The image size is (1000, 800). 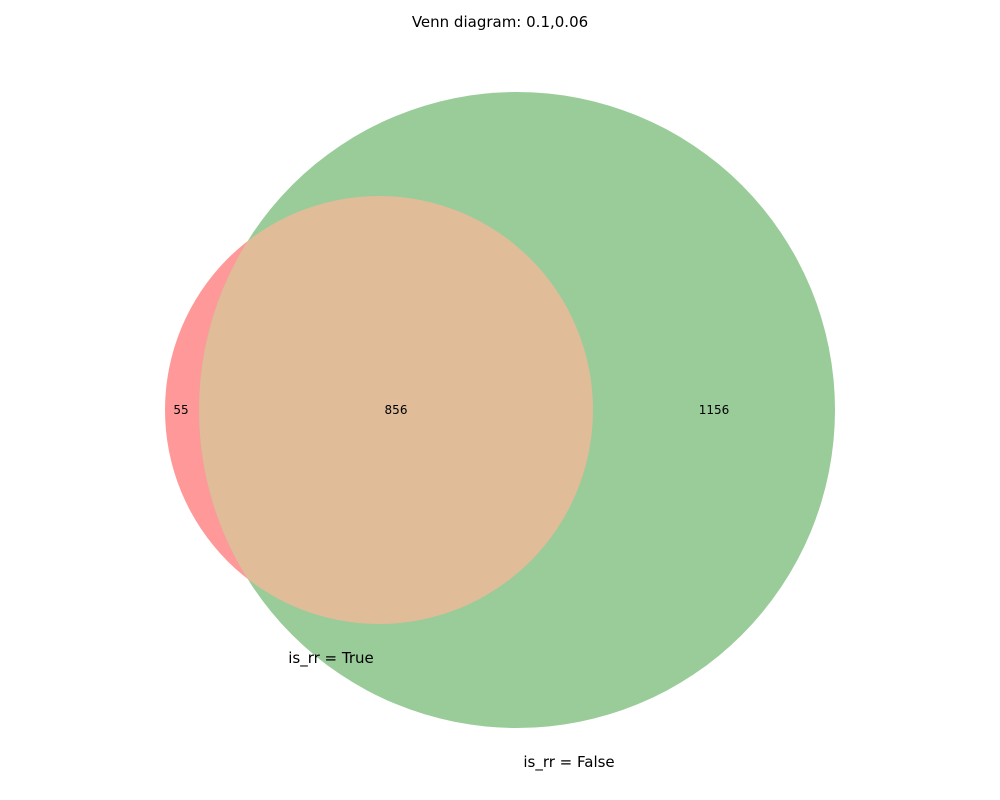 What do you see at coordinates (331, 658) in the screenshot?
I see `set-label-is-rr-true: is_rr = True` at bounding box center [331, 658].